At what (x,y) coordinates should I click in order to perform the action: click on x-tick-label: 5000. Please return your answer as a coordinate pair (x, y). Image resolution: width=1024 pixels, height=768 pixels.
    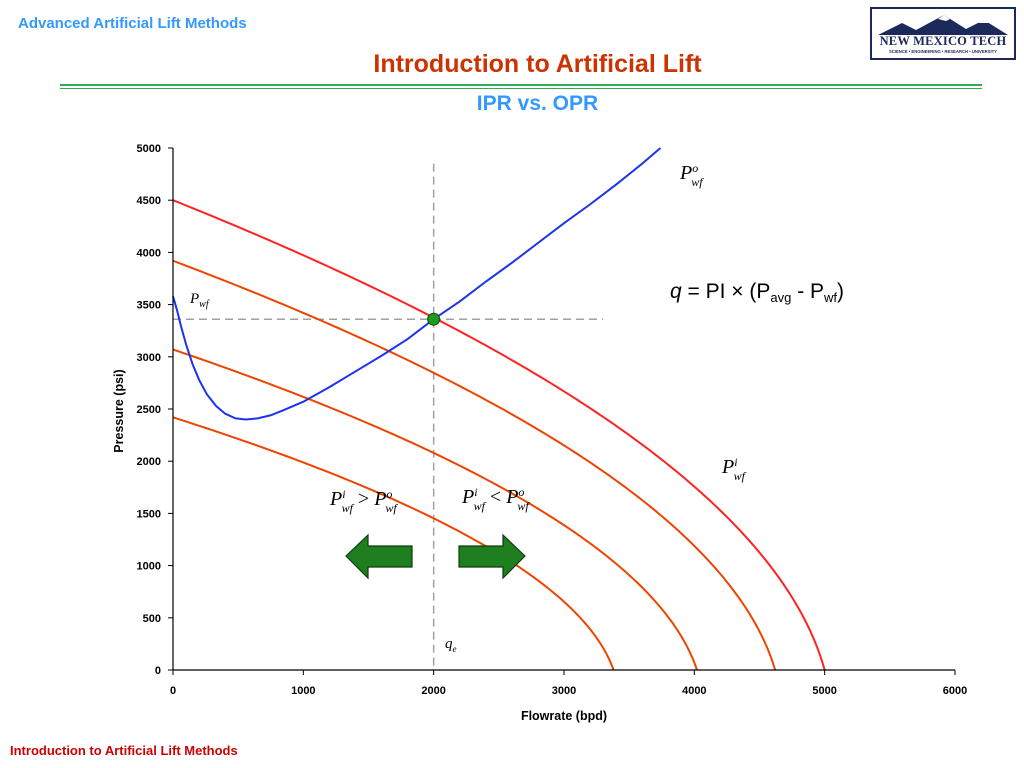
    Looking at the image, I should click on (824, 691).